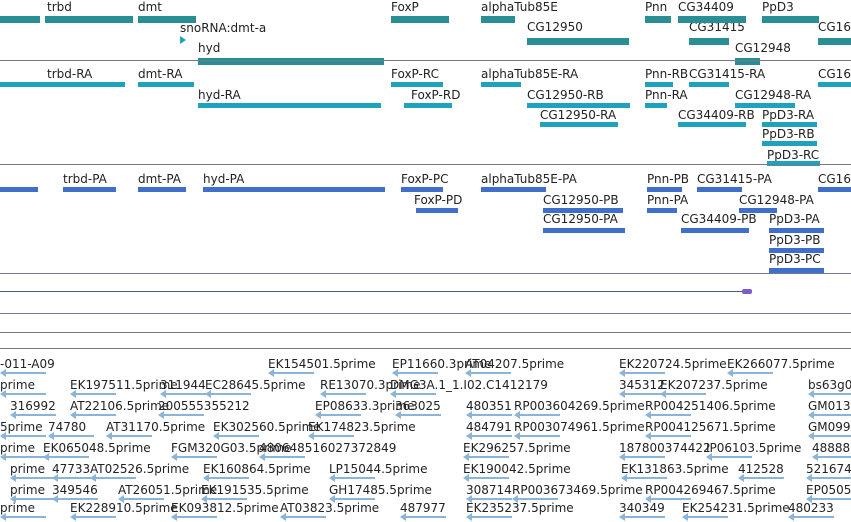  What do you see at coordinates (828, 469) in the screenshot?
I see `est-label: 521674` at bounding box center [828, 469].